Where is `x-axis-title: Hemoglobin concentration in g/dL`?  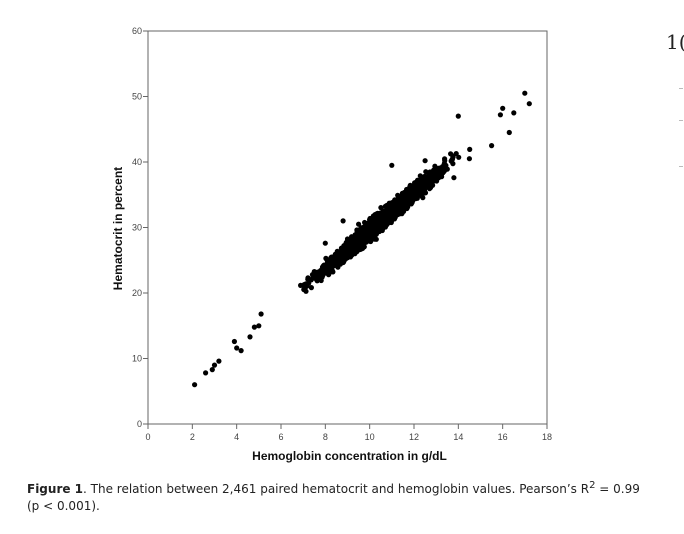
x-axis-title: Hemoglobin concentration in g/dL is located at coordinates (349, 456).